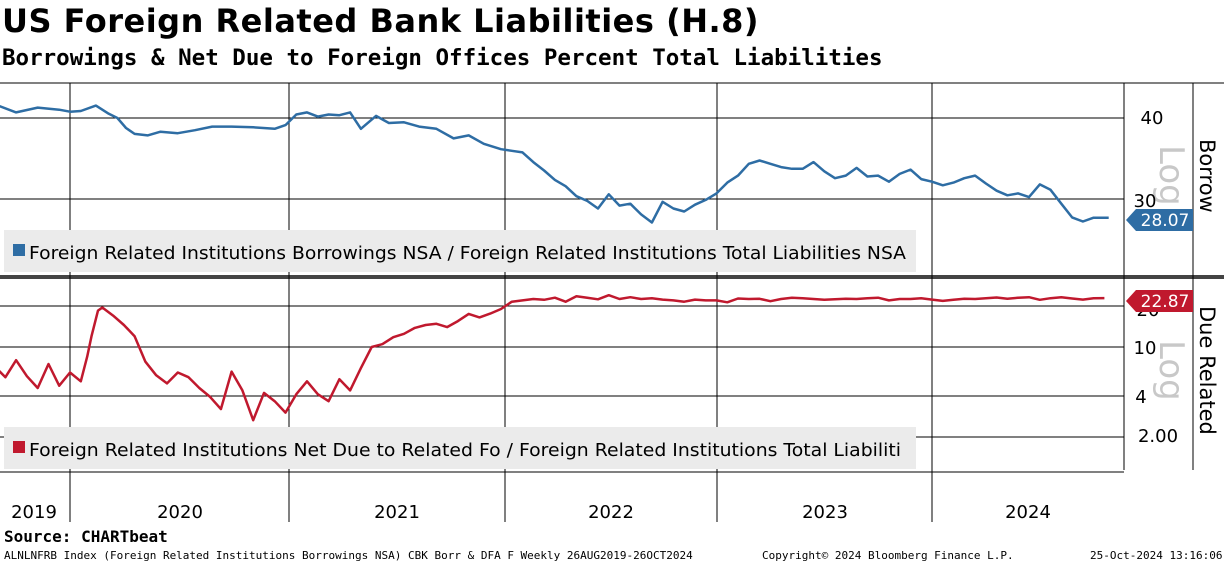 The width and height of the screenshot is (1224, 566). What do you see at coordinates (611, 512) in the screenshot?
I see `x-tick-label-2022: 2022` at bounding box center [611, 512].